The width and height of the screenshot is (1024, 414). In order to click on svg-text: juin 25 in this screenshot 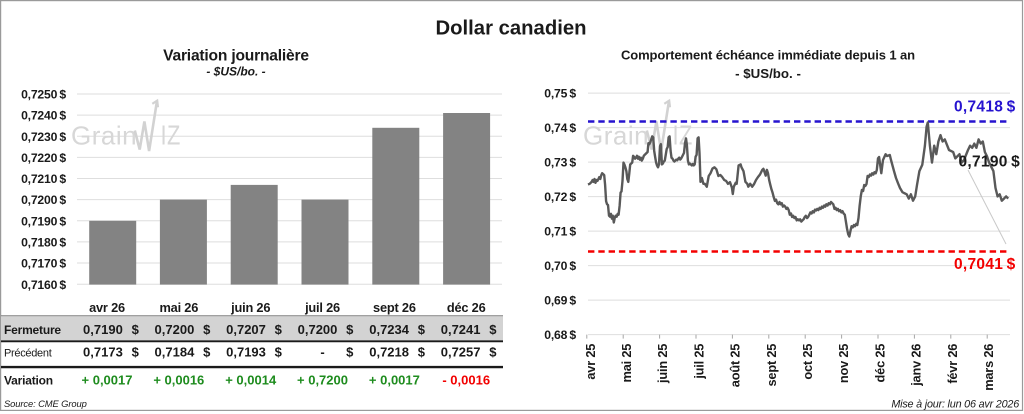, I will do `click(662, 364)`.